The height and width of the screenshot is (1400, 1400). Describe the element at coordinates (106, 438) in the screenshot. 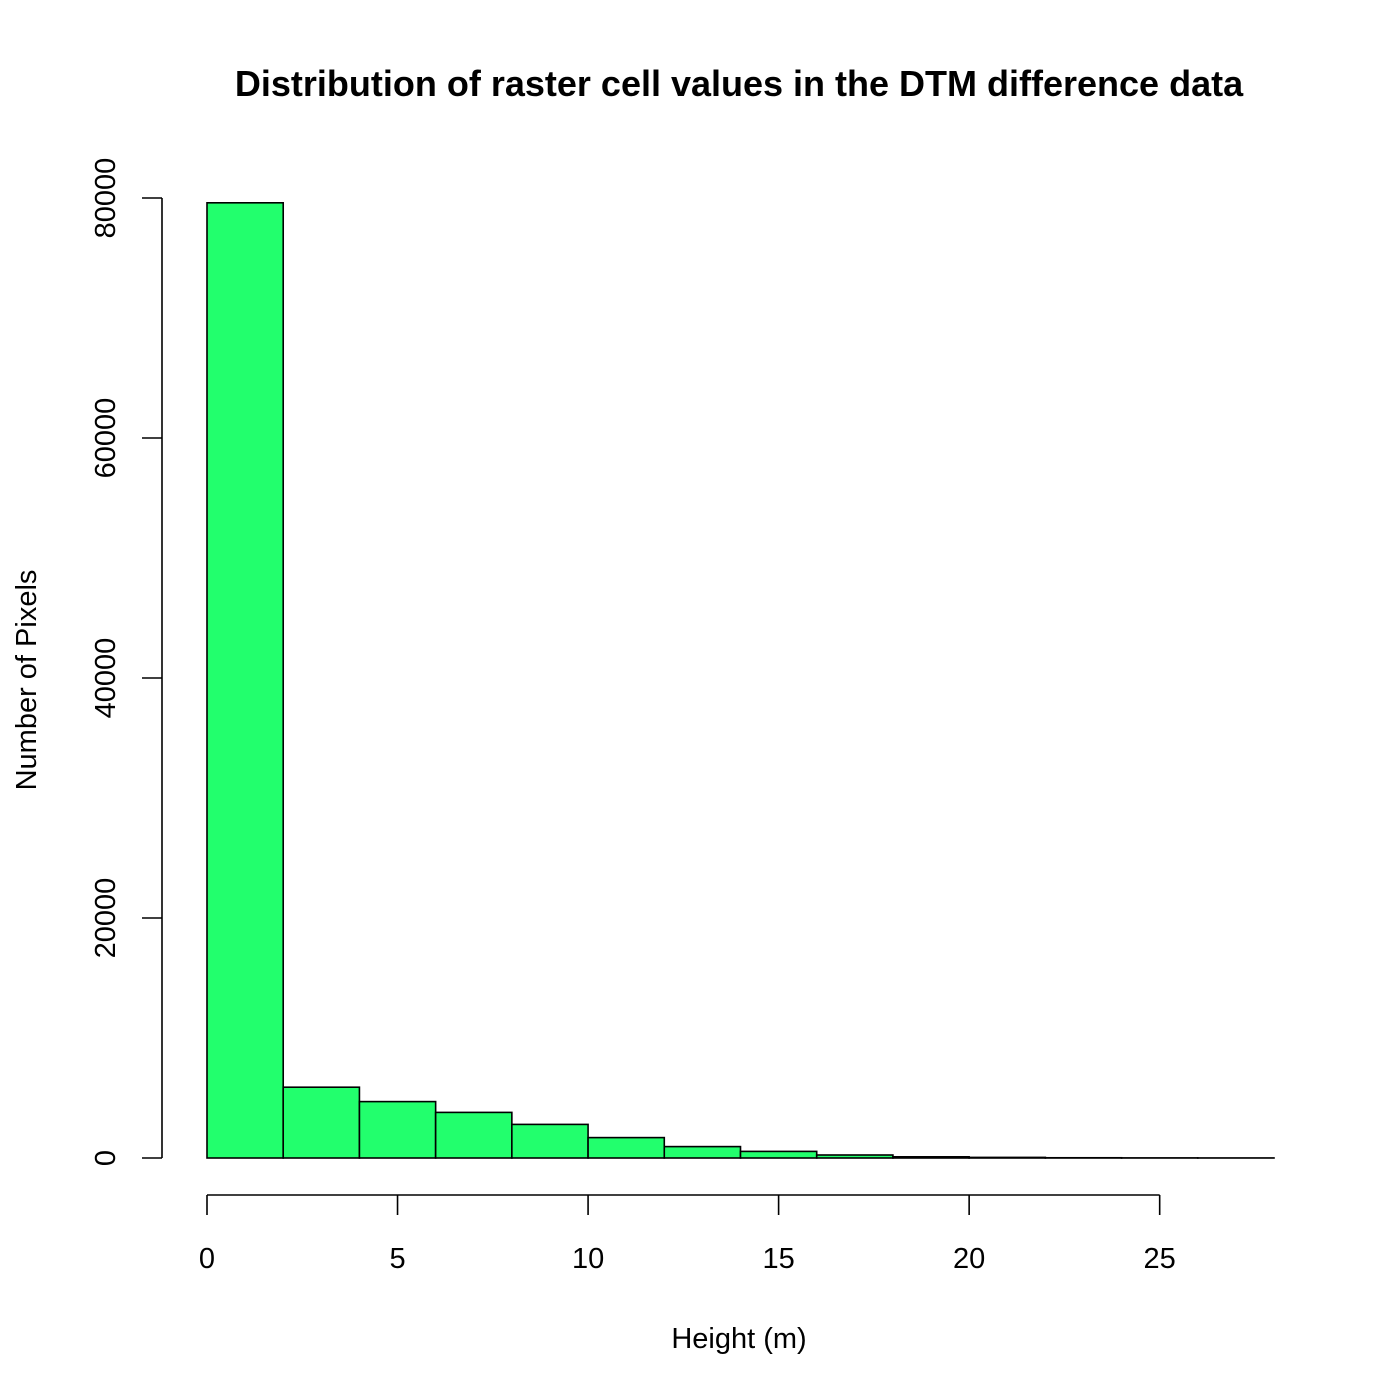

I see `y-tick-label: 60000` at that location.